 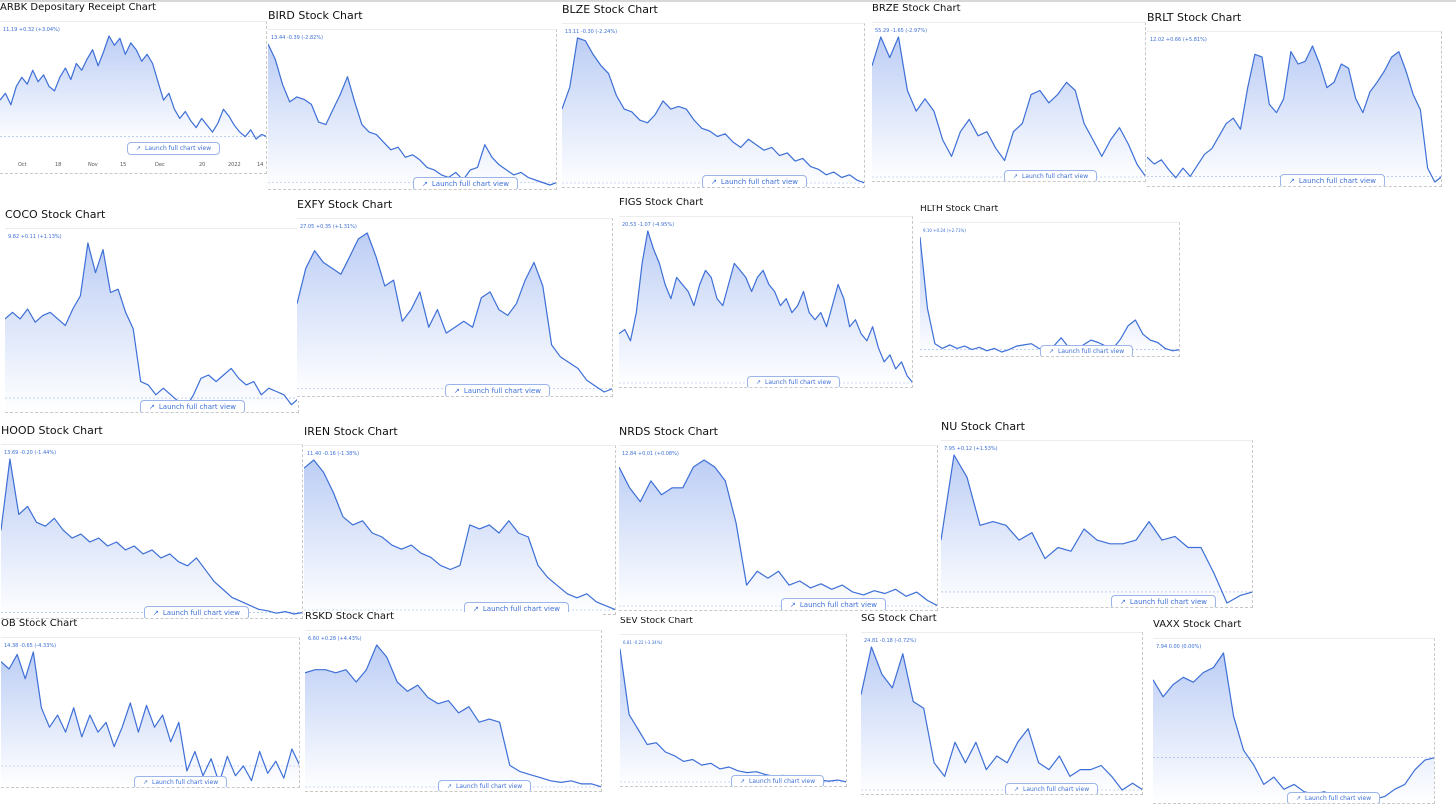 What do you see at coordinates (20, 173) in the screenshot?
I see `time-range-5d: 5D` at bounding box center [20, 173].